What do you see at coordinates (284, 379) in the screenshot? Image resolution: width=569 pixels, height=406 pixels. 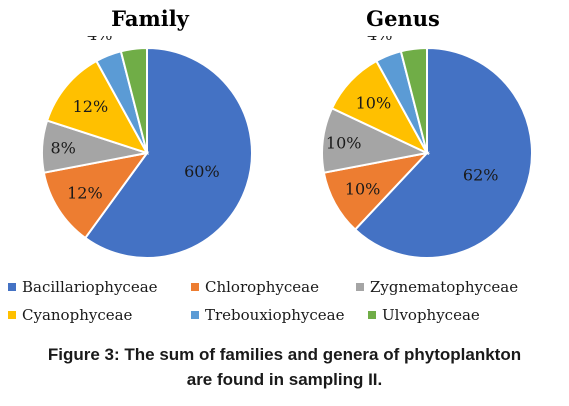 I see `caption-line-2: are found in sampling II.` at bounding box center [284, 379].